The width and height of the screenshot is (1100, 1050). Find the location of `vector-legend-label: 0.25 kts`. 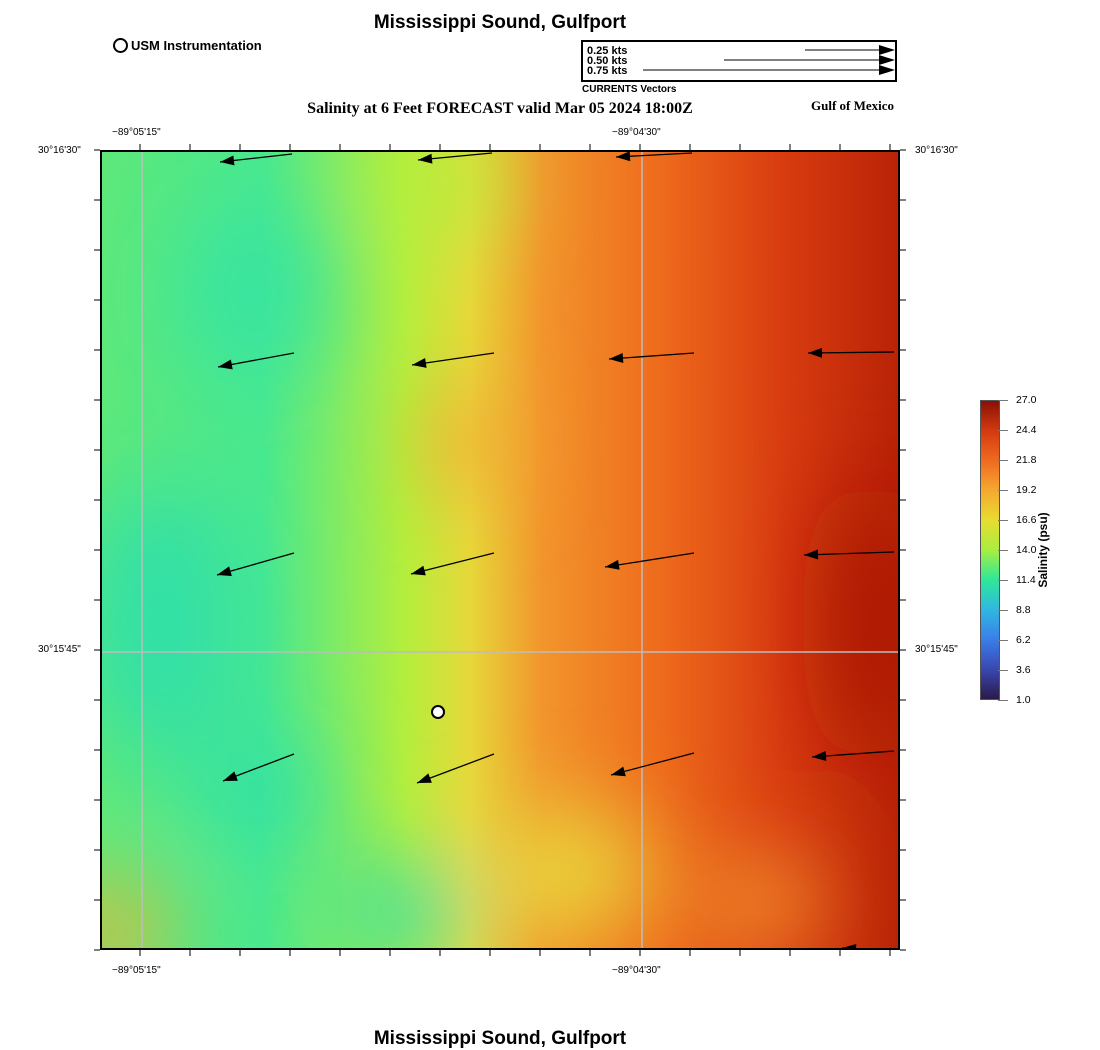

vector-legend-label: 0.25 kts is located at coordinates (607, 51).